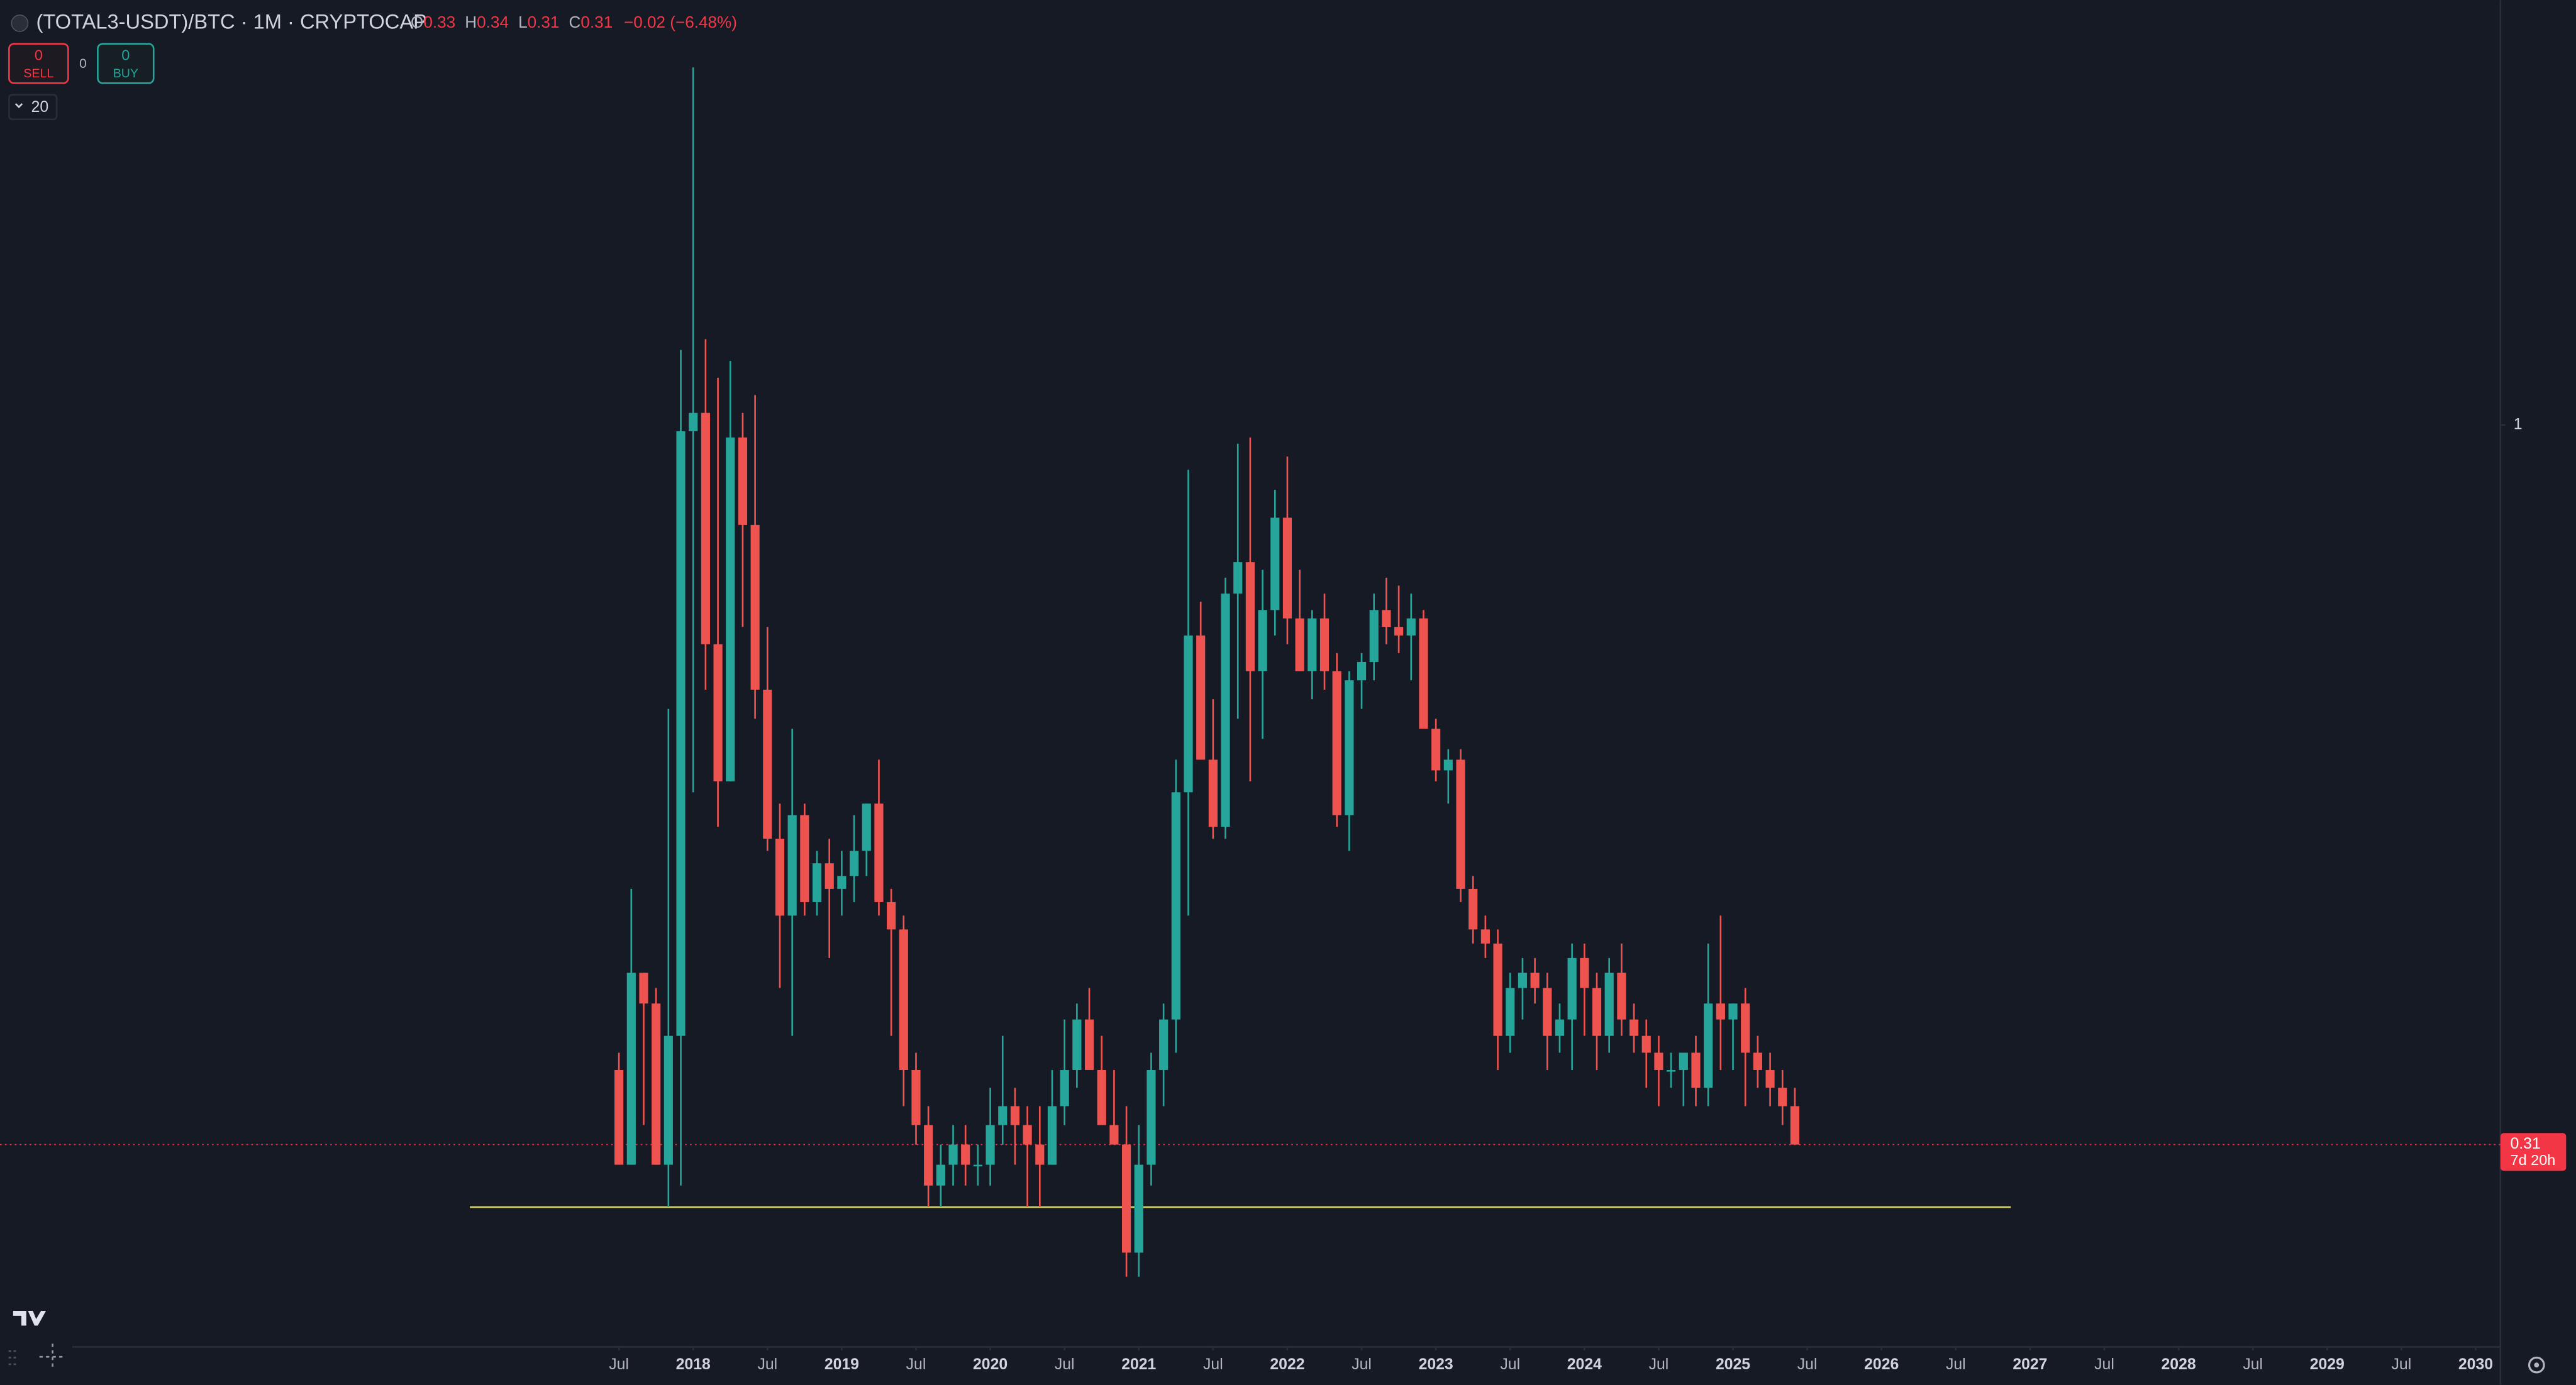 The width and height of the screenshot is (2576, 1385). What do you see at coordinates (439, 22) in the screenshot?
I see `ohlc-value: 0.33` at bounding box center [439, 22].